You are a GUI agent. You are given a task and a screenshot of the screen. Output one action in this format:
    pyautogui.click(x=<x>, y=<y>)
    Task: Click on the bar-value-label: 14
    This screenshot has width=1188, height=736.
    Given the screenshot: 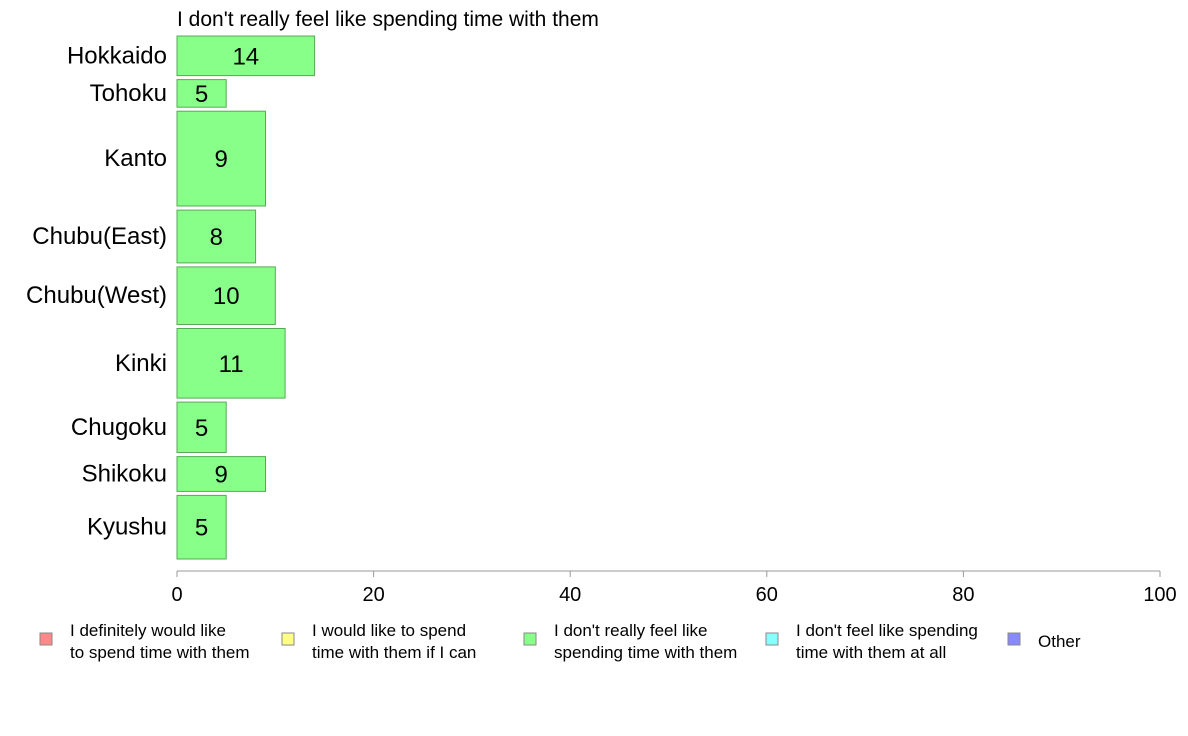 What is the action you would take?
    pyautogui.click(x=245, y=56)
    